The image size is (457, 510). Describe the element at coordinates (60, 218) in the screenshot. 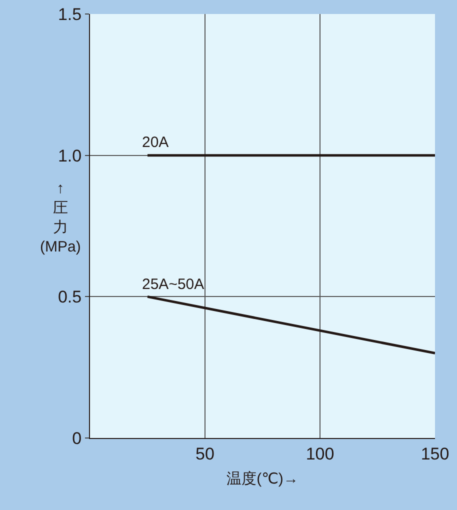

I see `y-axis-title: ↑圧力(MPa)` at that location.